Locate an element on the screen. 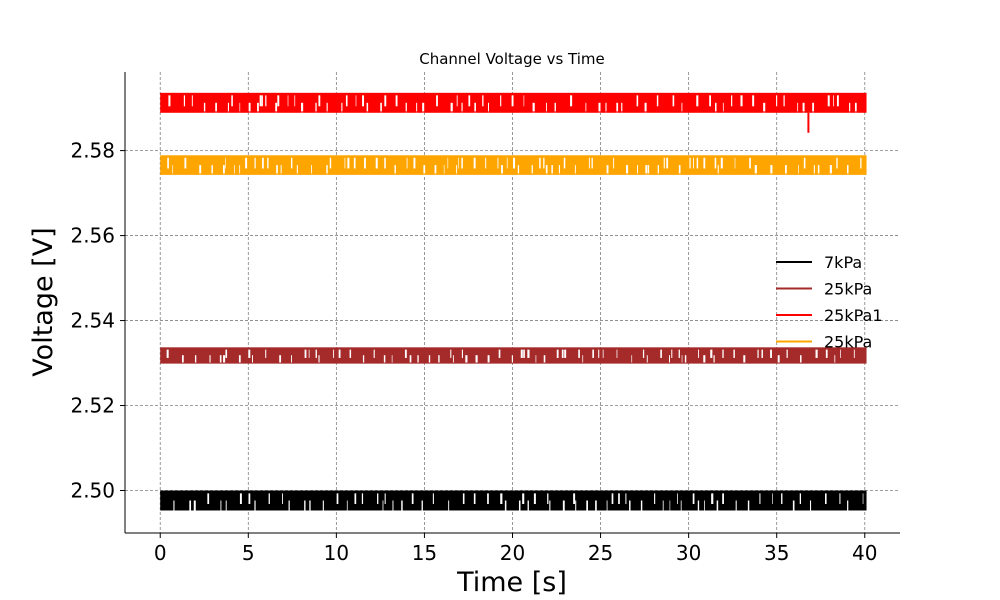  y-tick-label: 2.54 is located at coordinates (92, 321).